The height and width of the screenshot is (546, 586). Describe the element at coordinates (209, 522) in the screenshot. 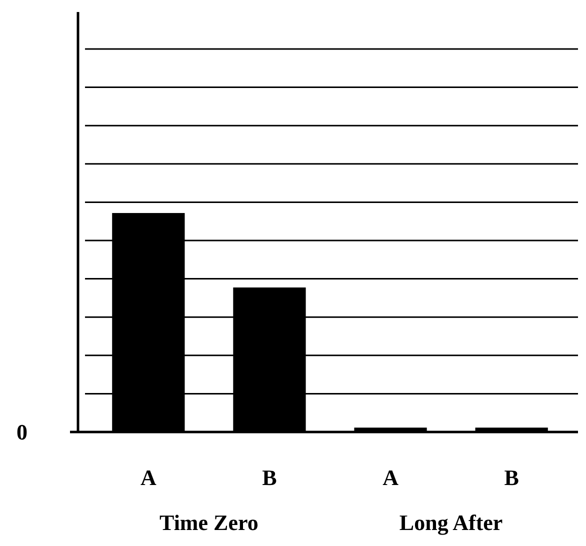

I see `text: Time Zero` at that location.